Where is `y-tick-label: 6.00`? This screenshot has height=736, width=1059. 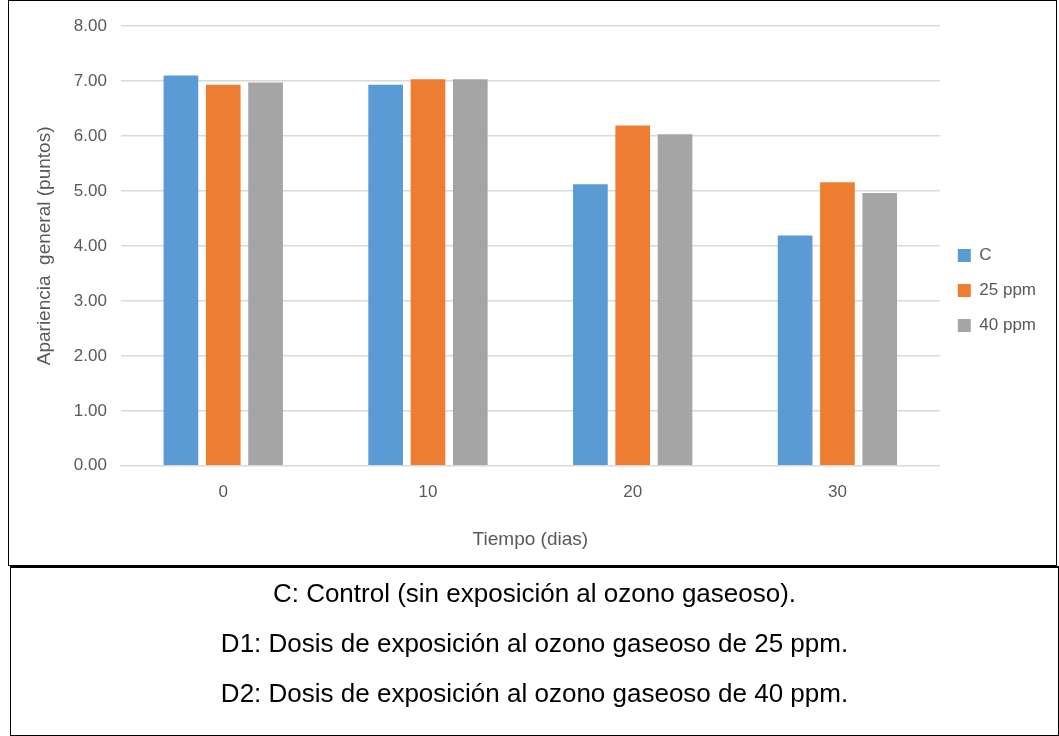 y-tick-label: 6.00 is located at coordinates (90, 135).